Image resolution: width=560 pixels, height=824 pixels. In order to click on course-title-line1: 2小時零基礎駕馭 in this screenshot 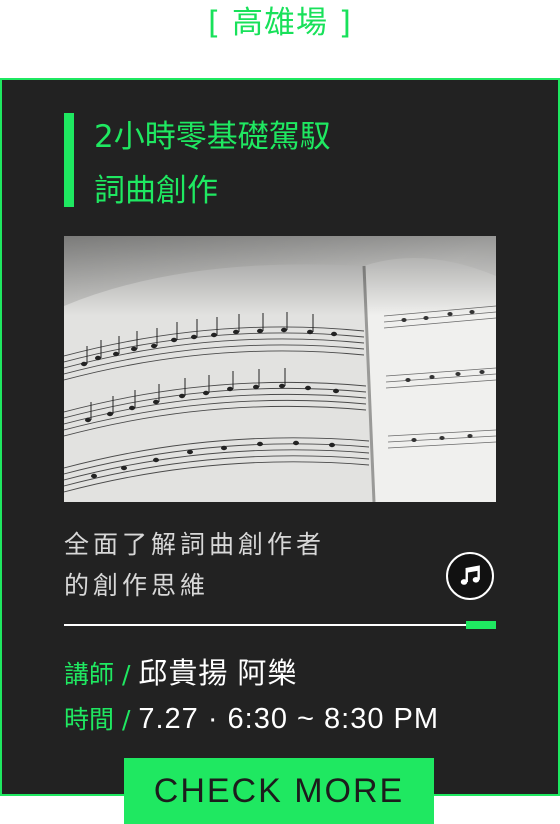, I will do `click(212, 137)`.